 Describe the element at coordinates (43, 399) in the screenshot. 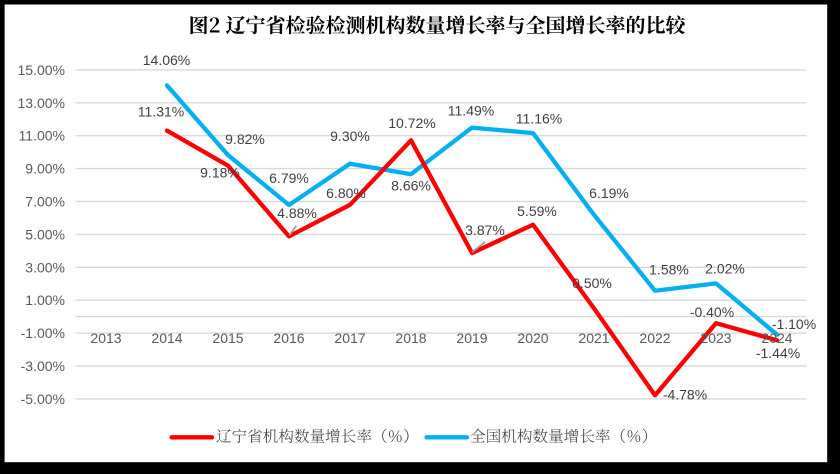

I see `svg-text: -5.00%` at that location.